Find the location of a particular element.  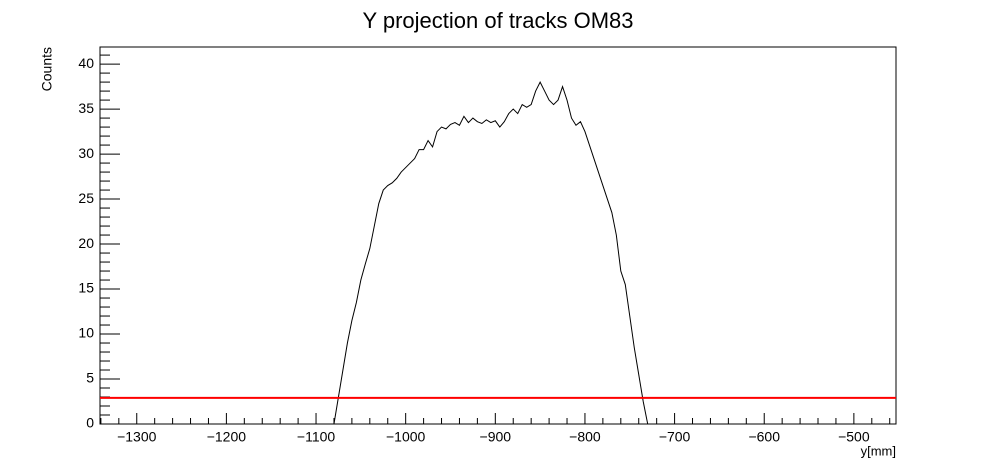

x-tick-label: −900 is located at coordinates (496, 437).